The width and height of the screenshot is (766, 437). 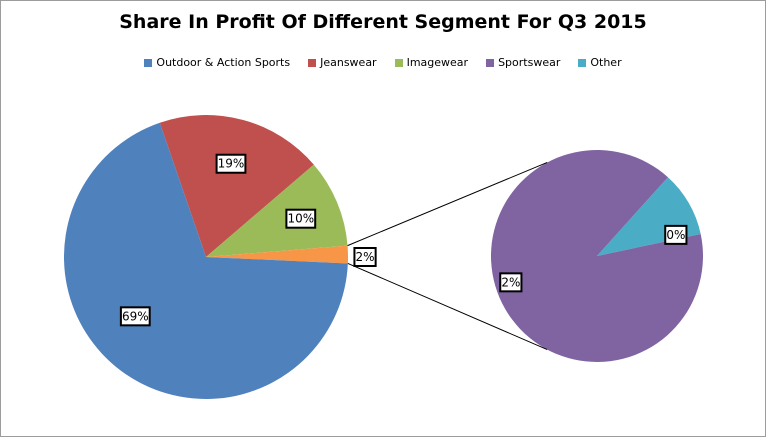 I want to click on legend-item-imagewear: Imagewear, so click(x=431, y=62).